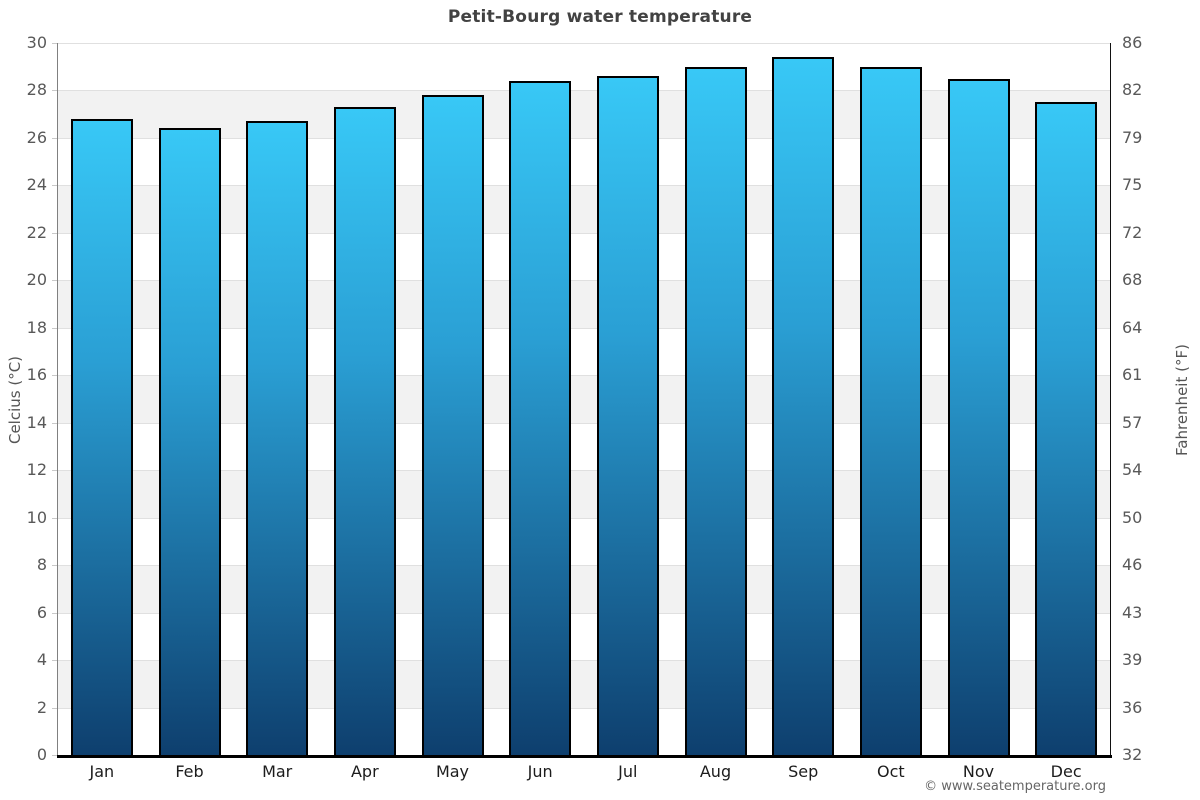 The image size is (1200, 800). I want to click on y-tick-label-celsius: 20, so click(36, 280).